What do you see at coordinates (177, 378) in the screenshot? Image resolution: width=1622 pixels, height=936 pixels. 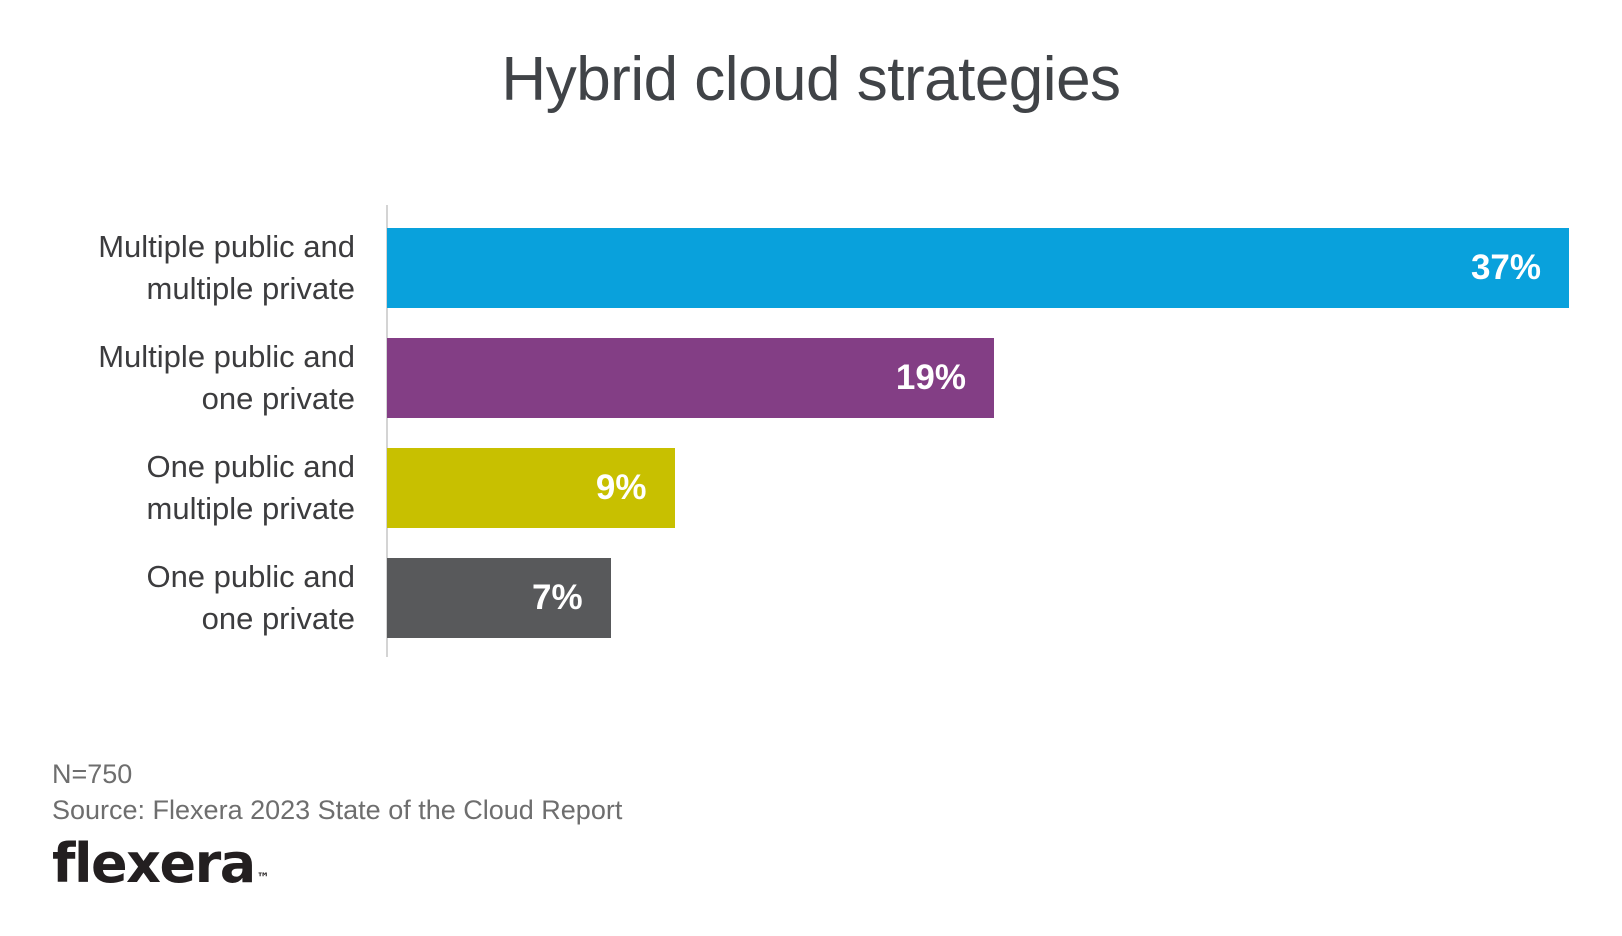 I see `category-label: Multiple public and one private` at bounding box center [177, 378].